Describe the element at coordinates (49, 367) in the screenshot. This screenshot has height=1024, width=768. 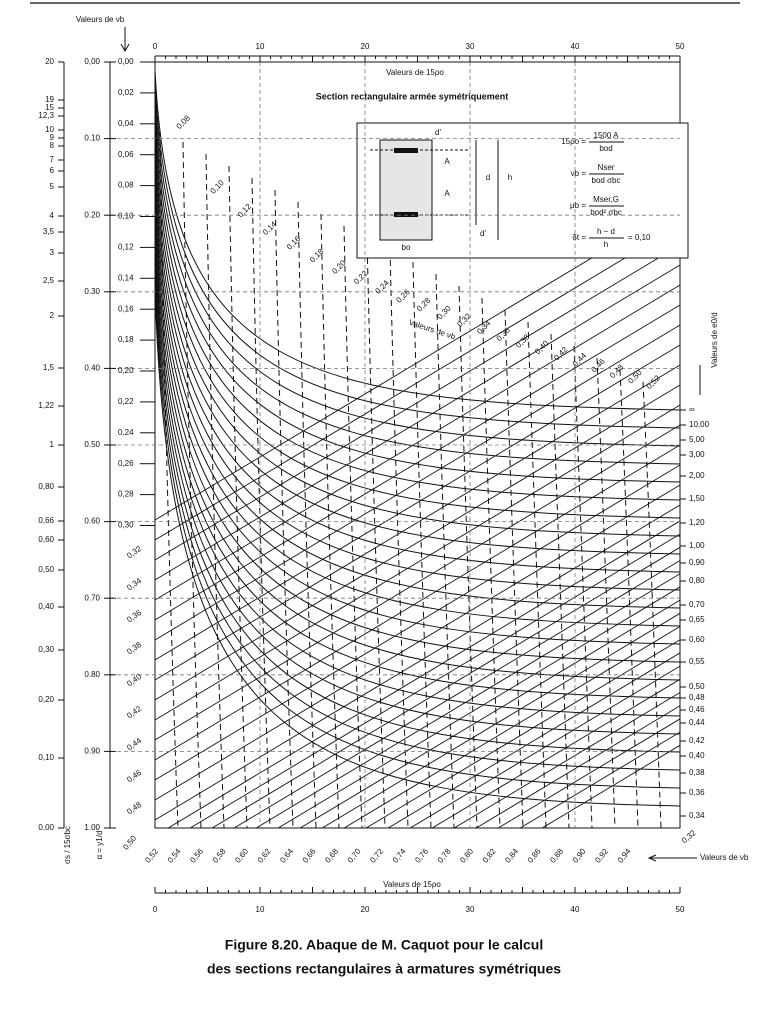
I see `sigma-tick-label: 1,5` at that location.